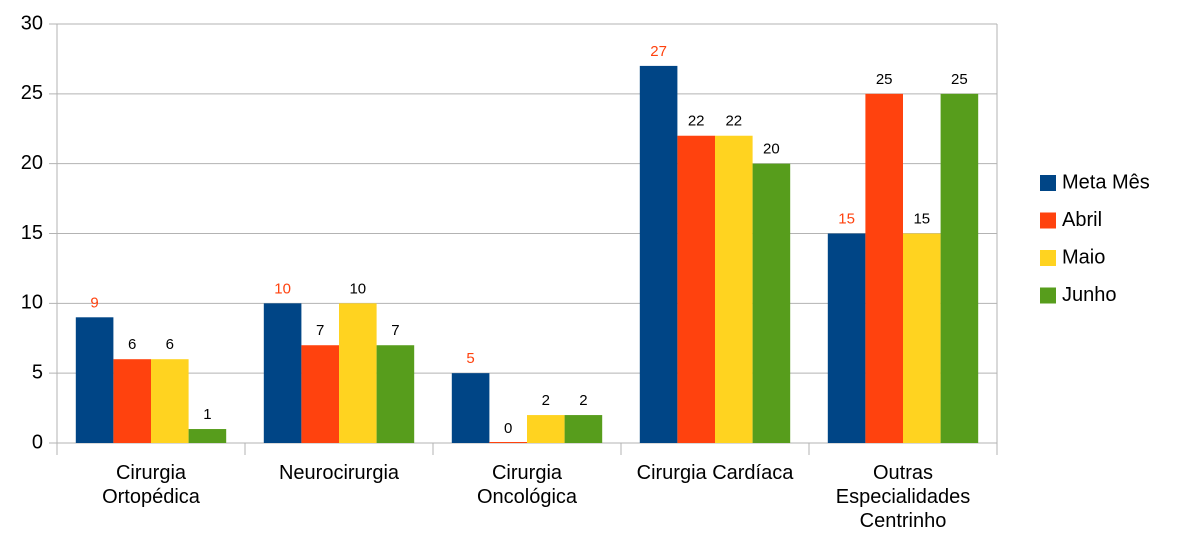 The height and width of the screenshot is (547, 1181). Describe the element at coordinates (1089, 295) in the screenshot. I see `legend-label: Junho` at that location.